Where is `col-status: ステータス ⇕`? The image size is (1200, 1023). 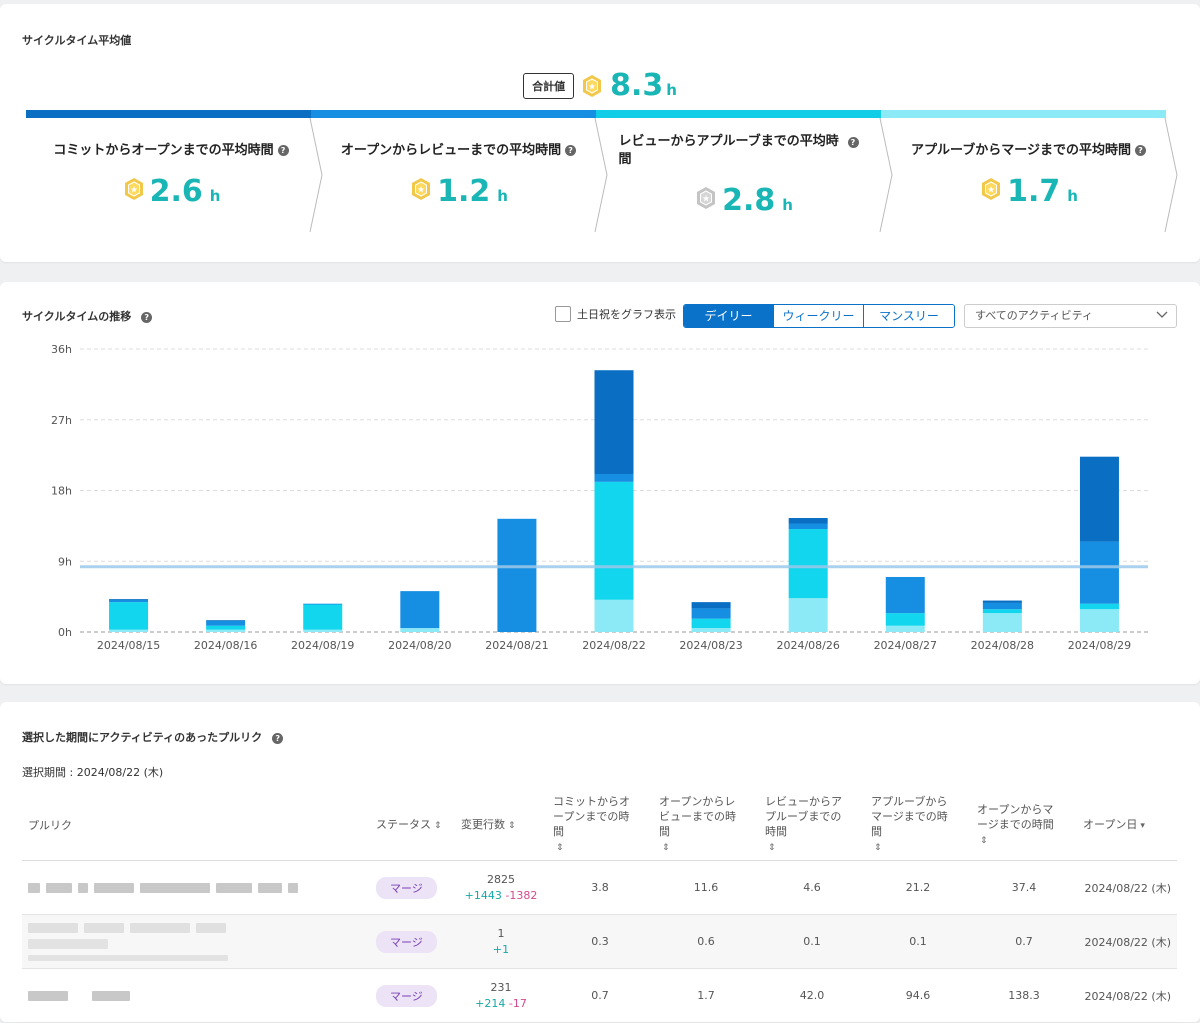 col-status: ステータス ⇕ is located at coordinates (412, 825).